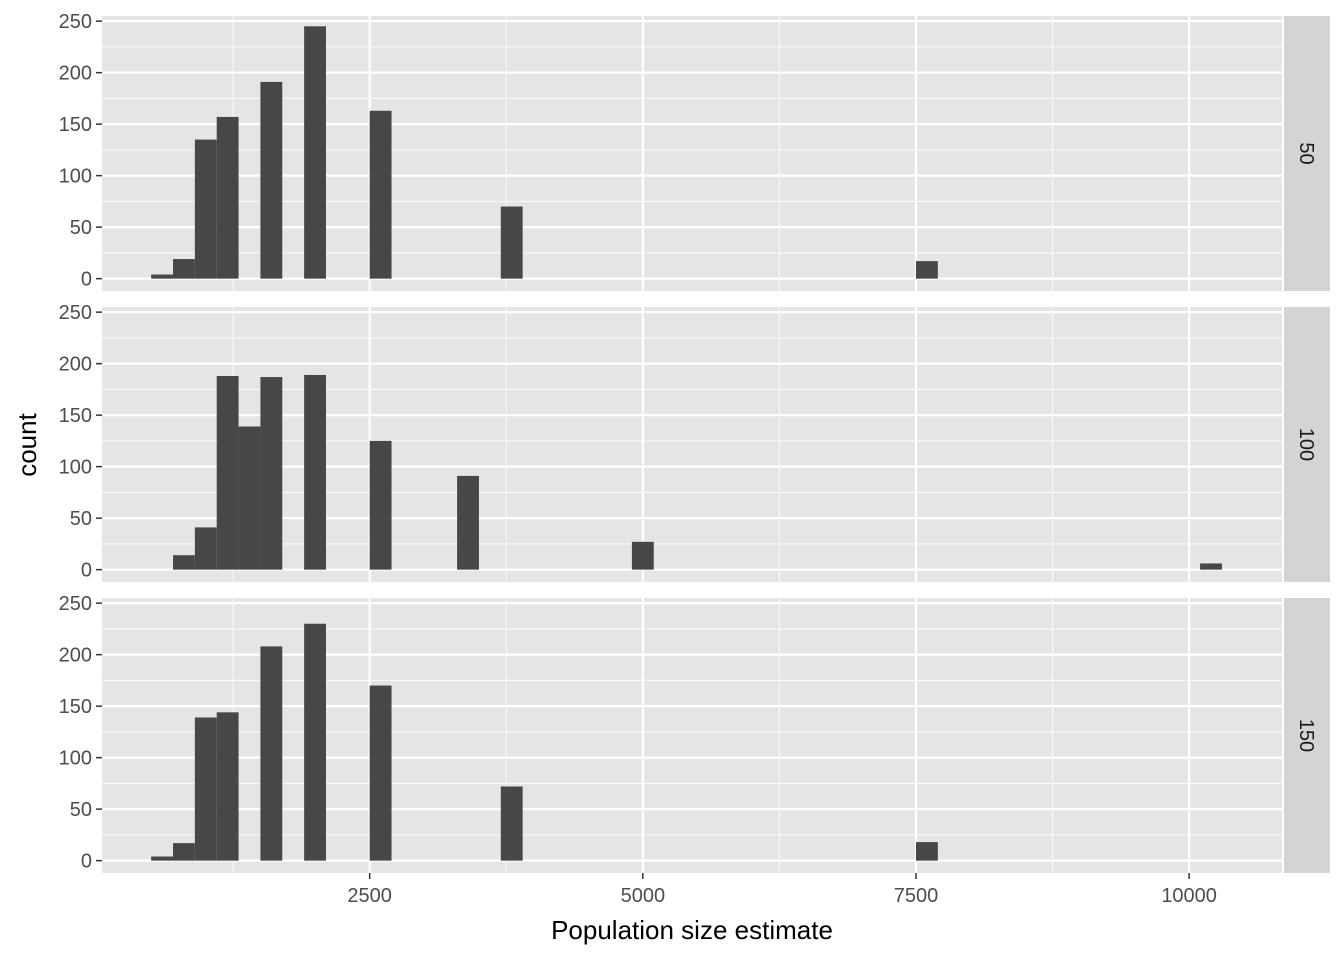 This screenshot has width=1344, height=965. I want to click on x-tick-label: 10000, so click(1189, 896).